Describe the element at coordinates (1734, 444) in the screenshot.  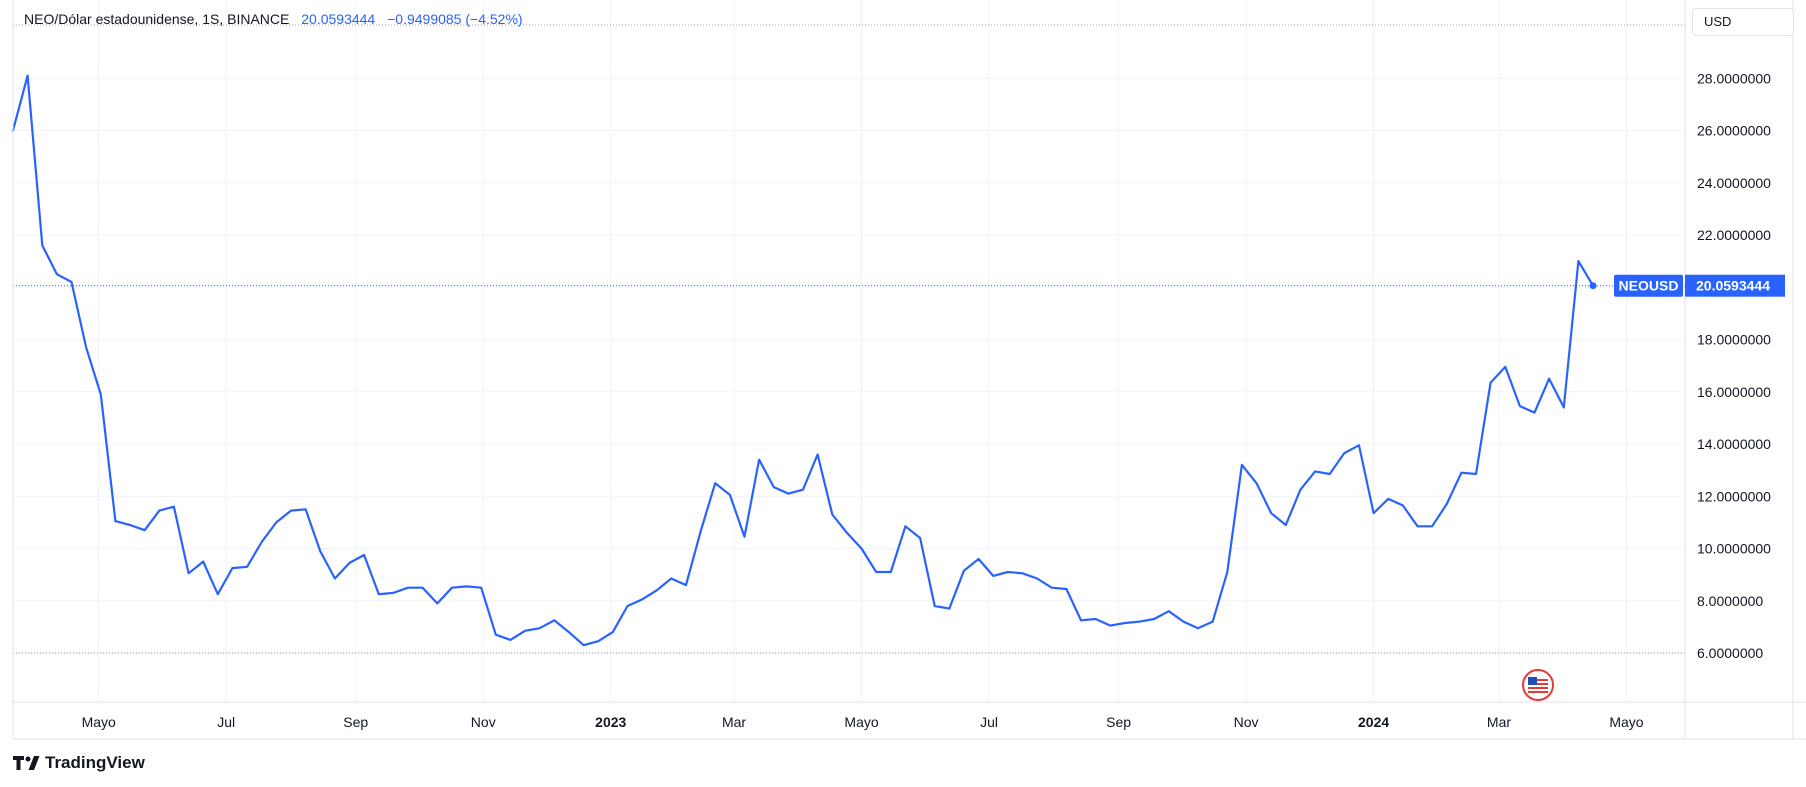
I see `y-tick-label: 14.0000000` at that location.